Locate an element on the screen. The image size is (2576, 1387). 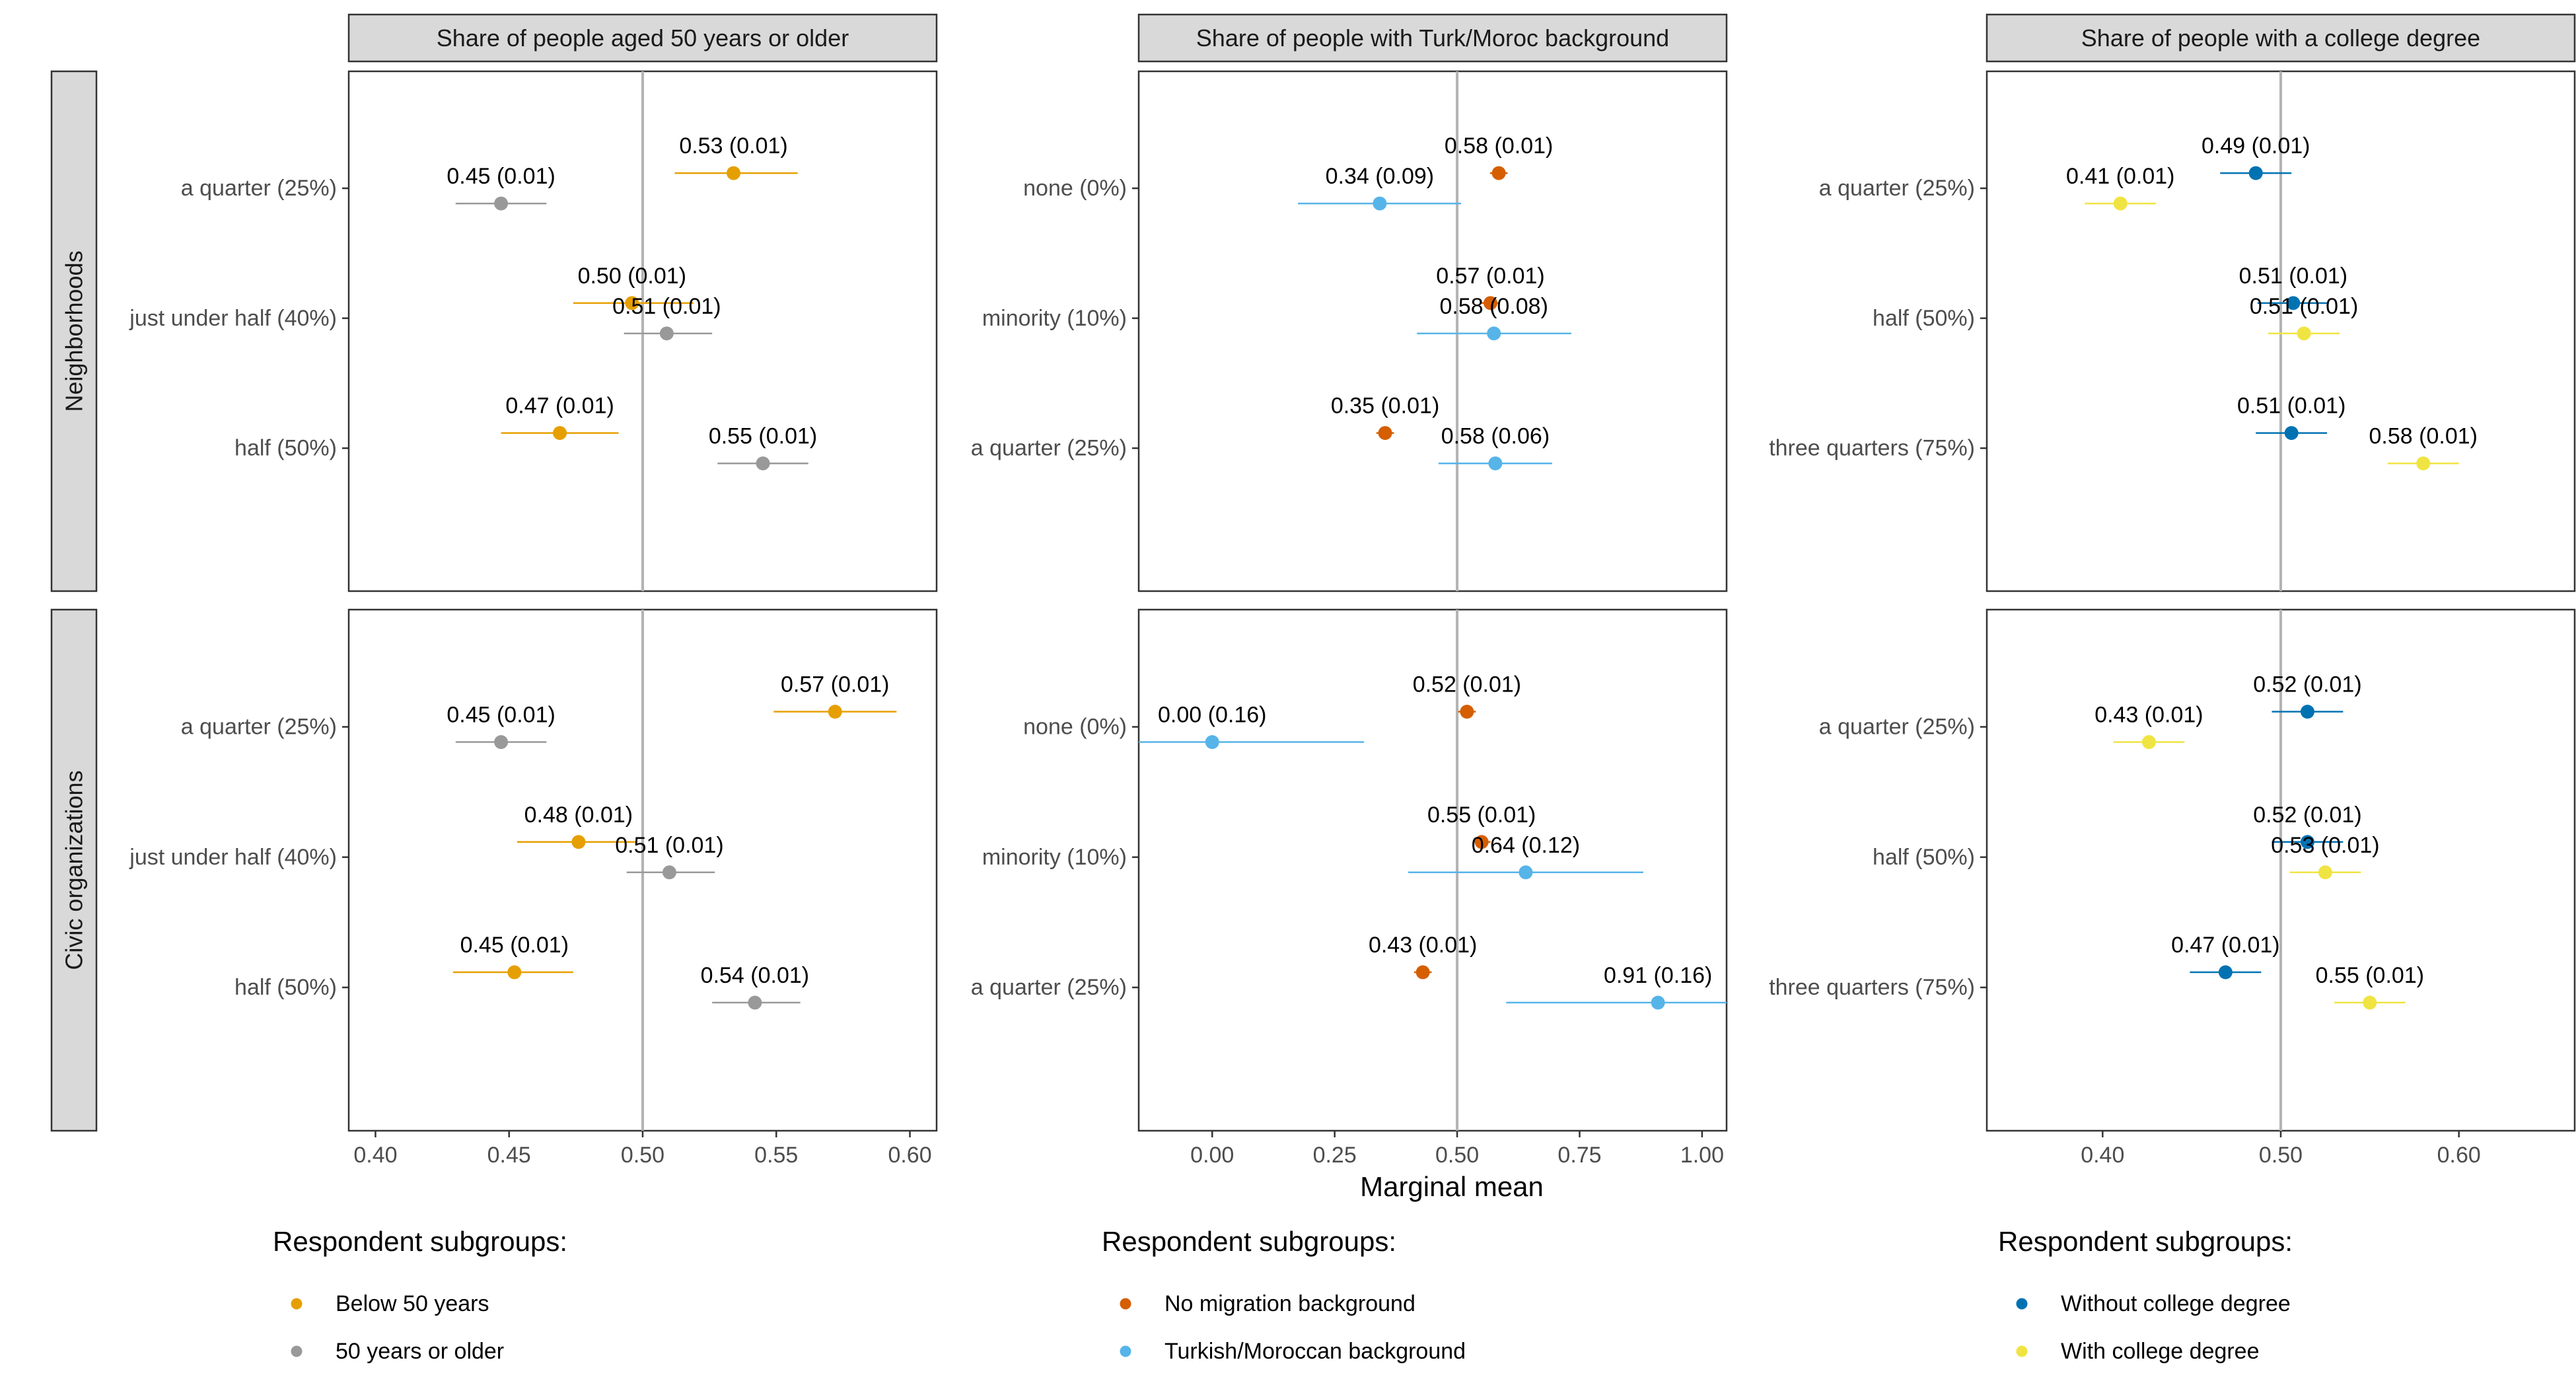
data-label: 0.41 (0.01) is located at coordinates (2120, 176).